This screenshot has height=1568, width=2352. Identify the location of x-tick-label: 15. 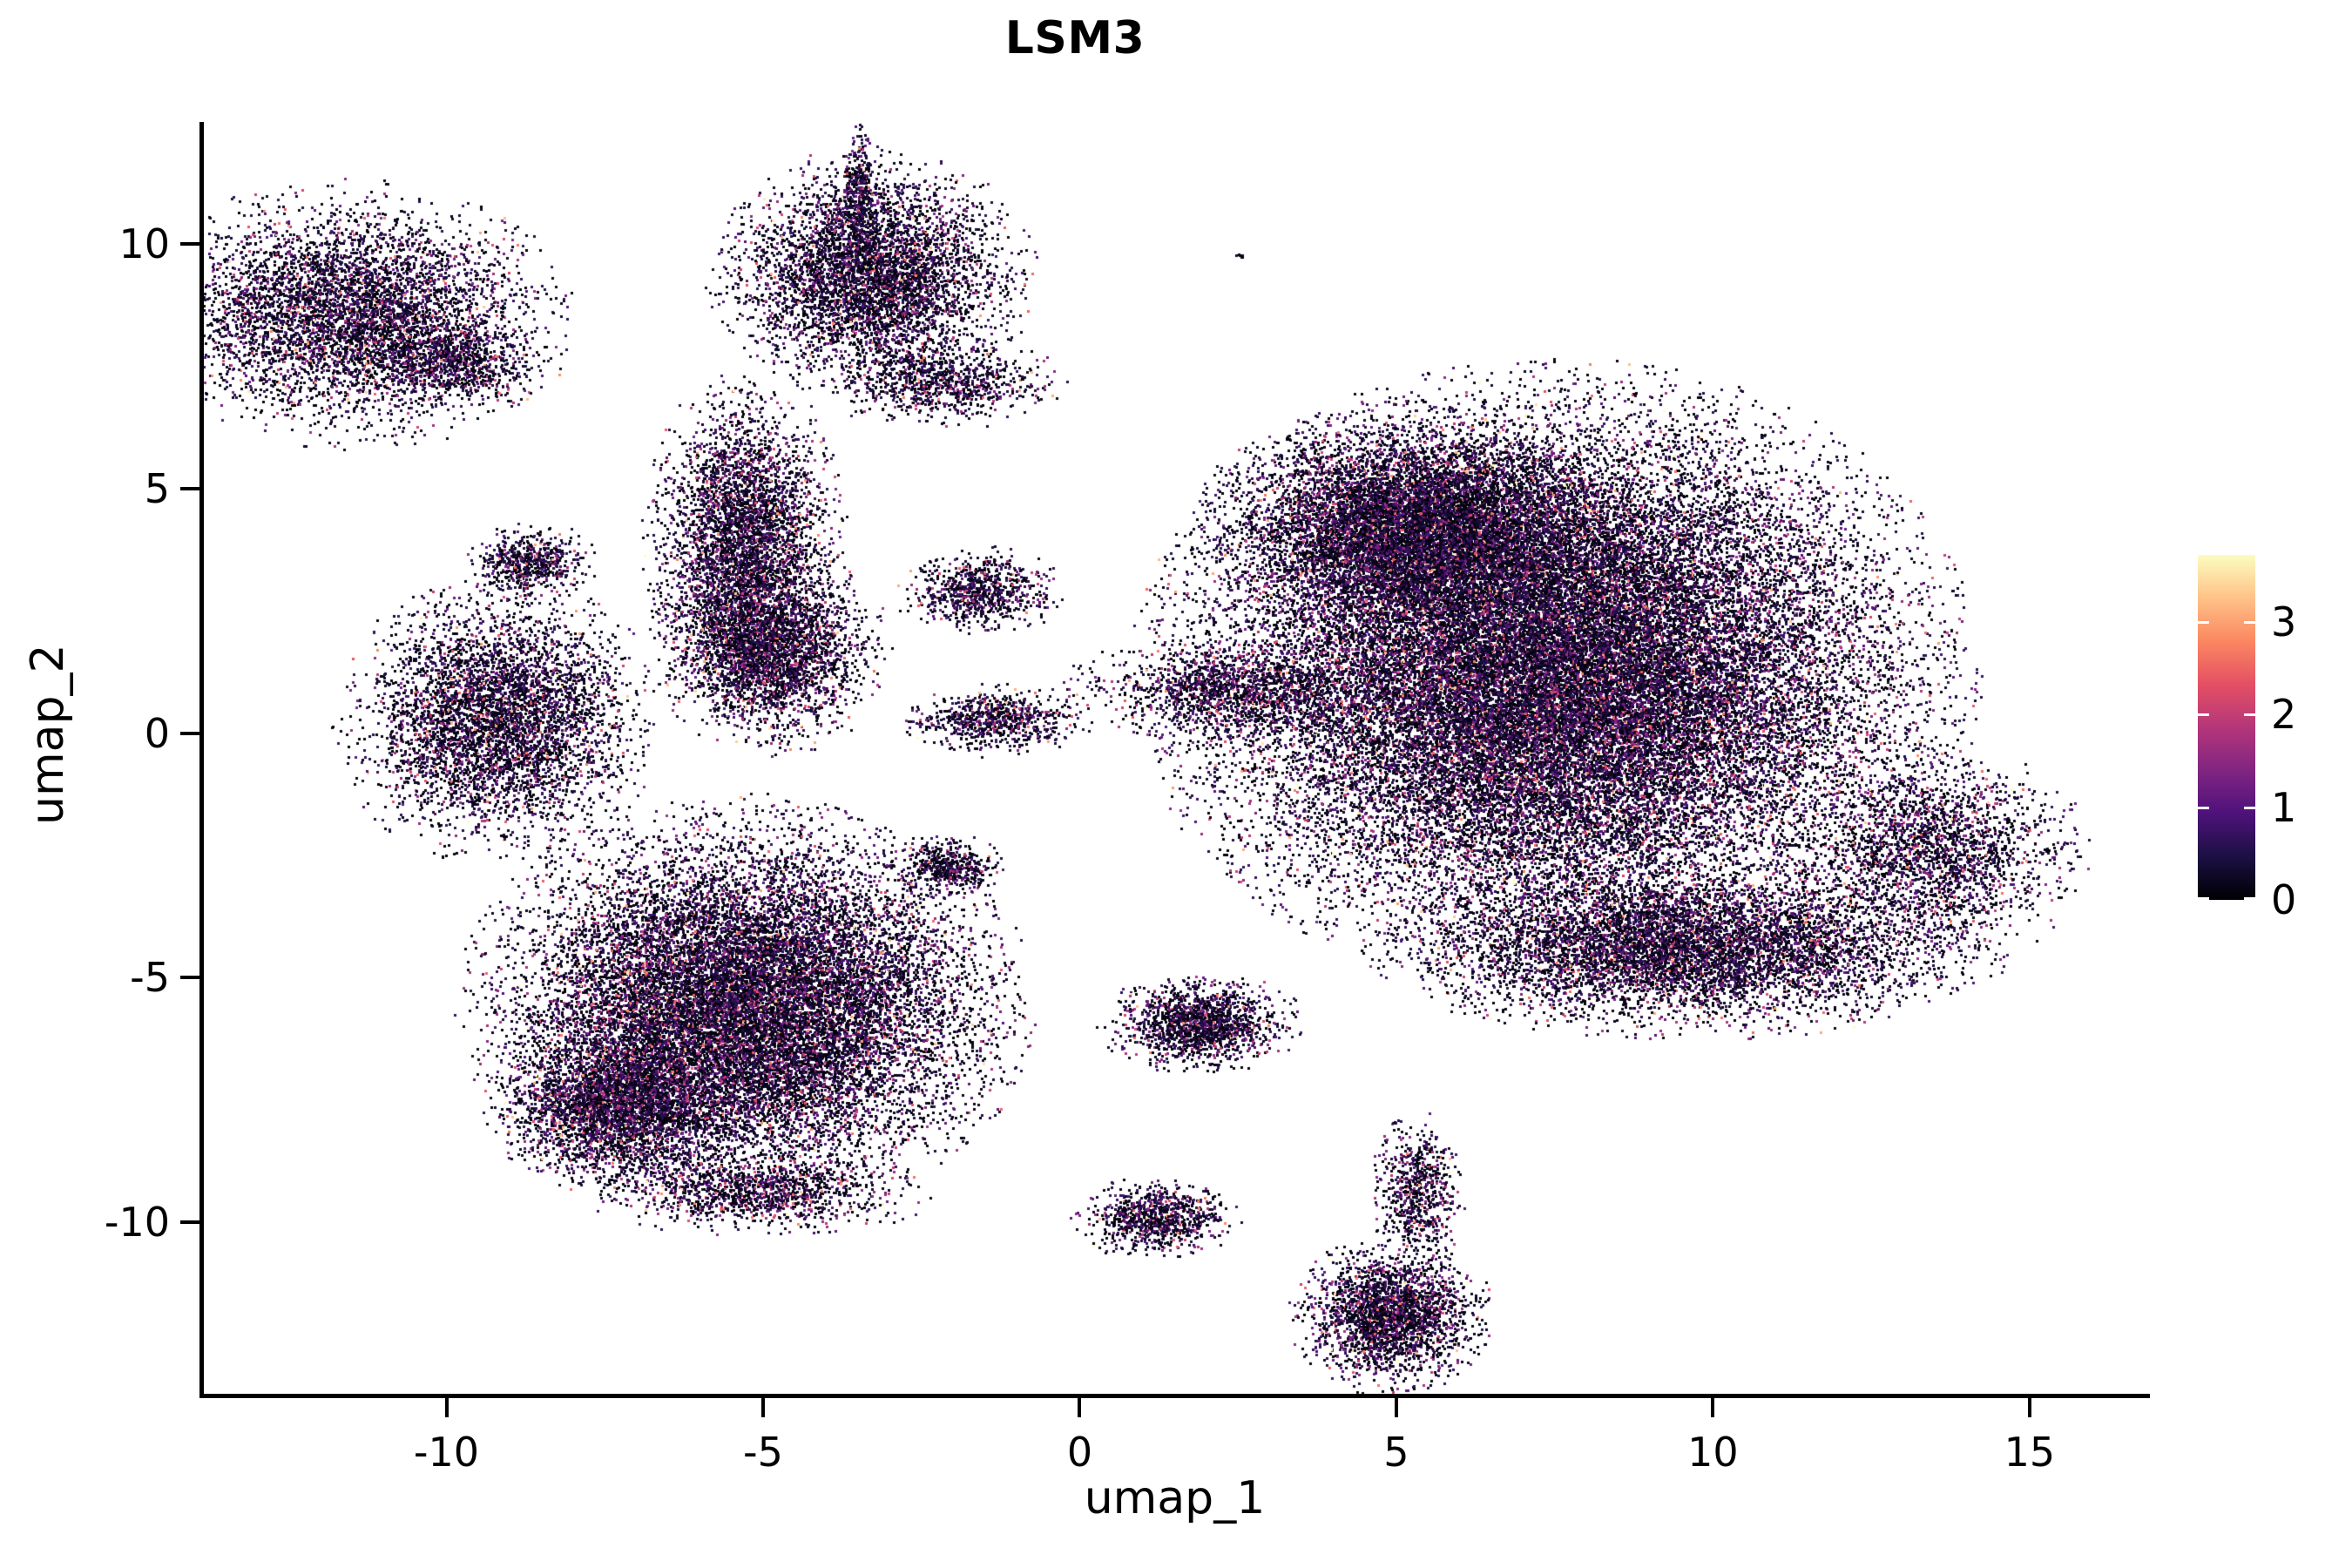
(2030, 1452).